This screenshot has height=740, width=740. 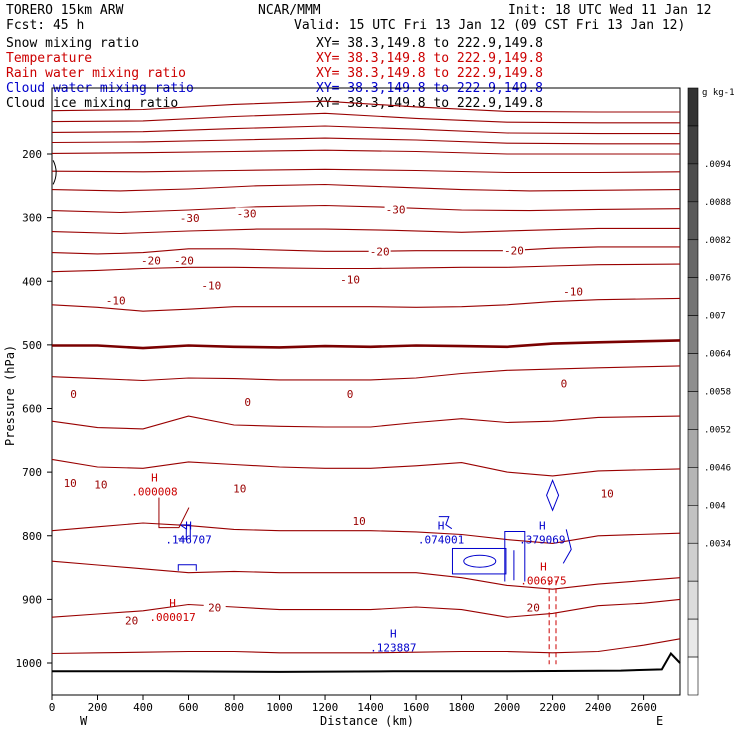 I want to click on east-label: E, so click(x=659, y=721).